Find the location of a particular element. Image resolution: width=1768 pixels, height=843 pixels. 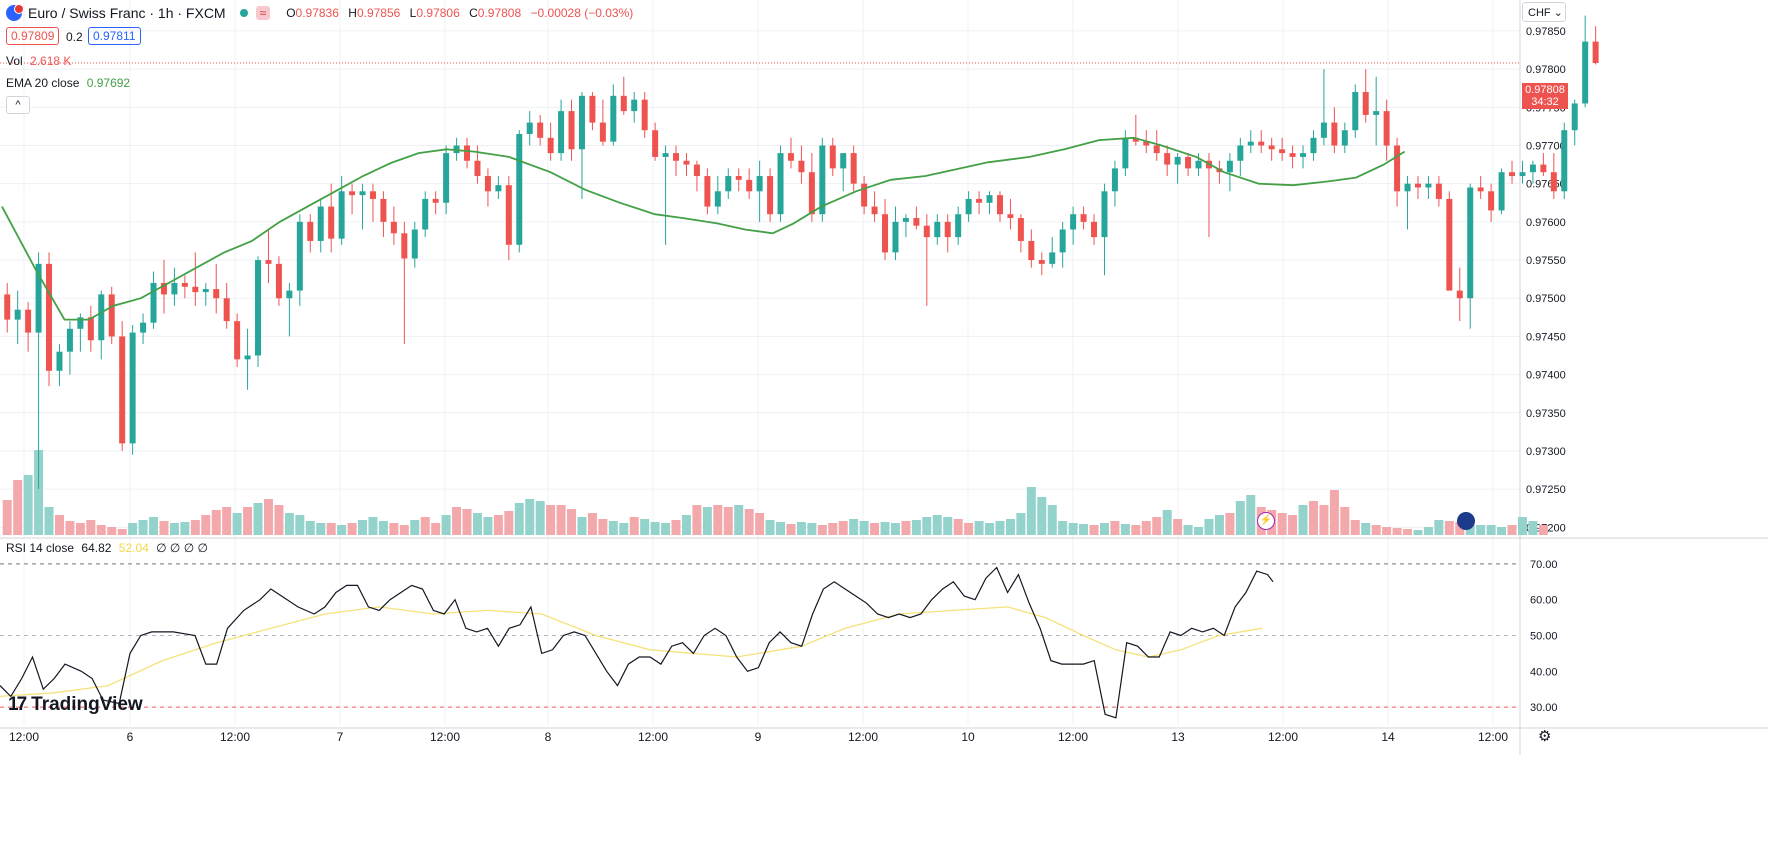

price-tick-label: 0.97800 is located at coordinates (1546, 70).